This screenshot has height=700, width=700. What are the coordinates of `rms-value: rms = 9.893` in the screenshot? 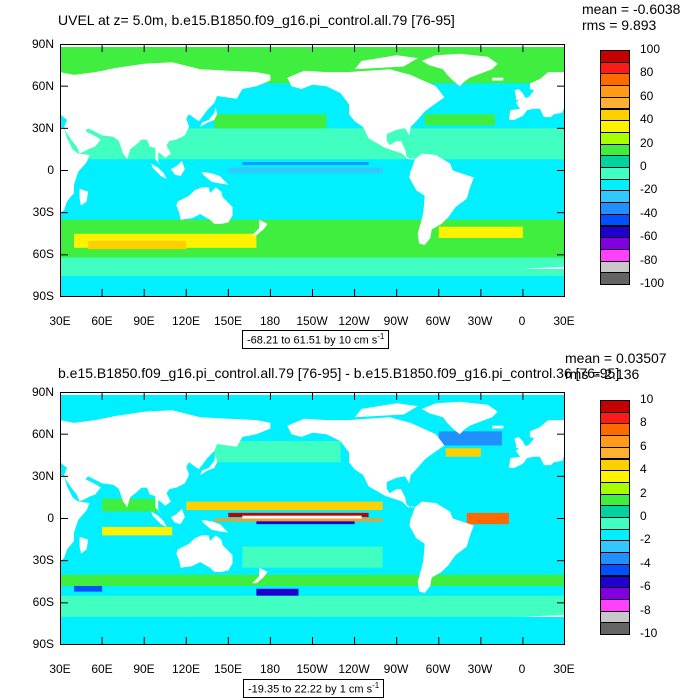 It's located at (619, 25).